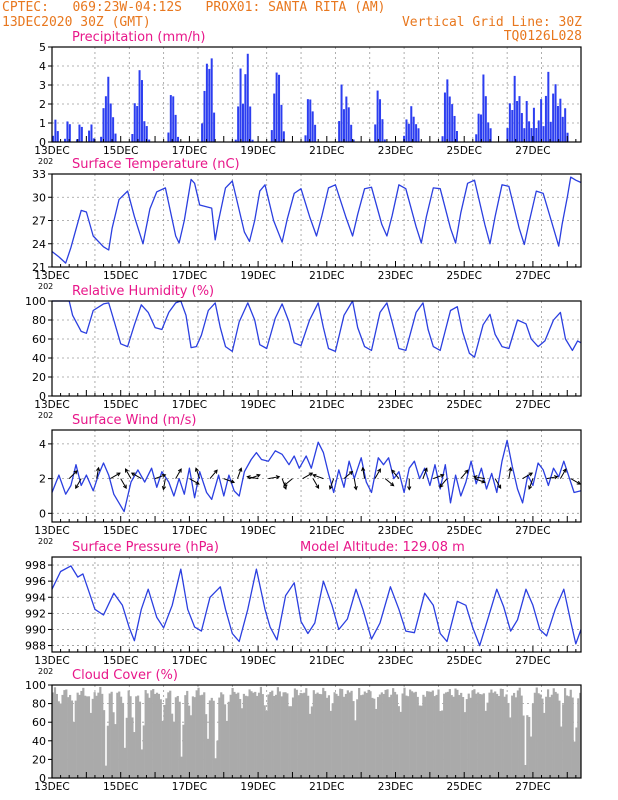 The height and width of the screenshot is (800, 618). Describe the element at coordinates (39, 741) in the screenshot. I see `y-tick-label: 40` at that location.